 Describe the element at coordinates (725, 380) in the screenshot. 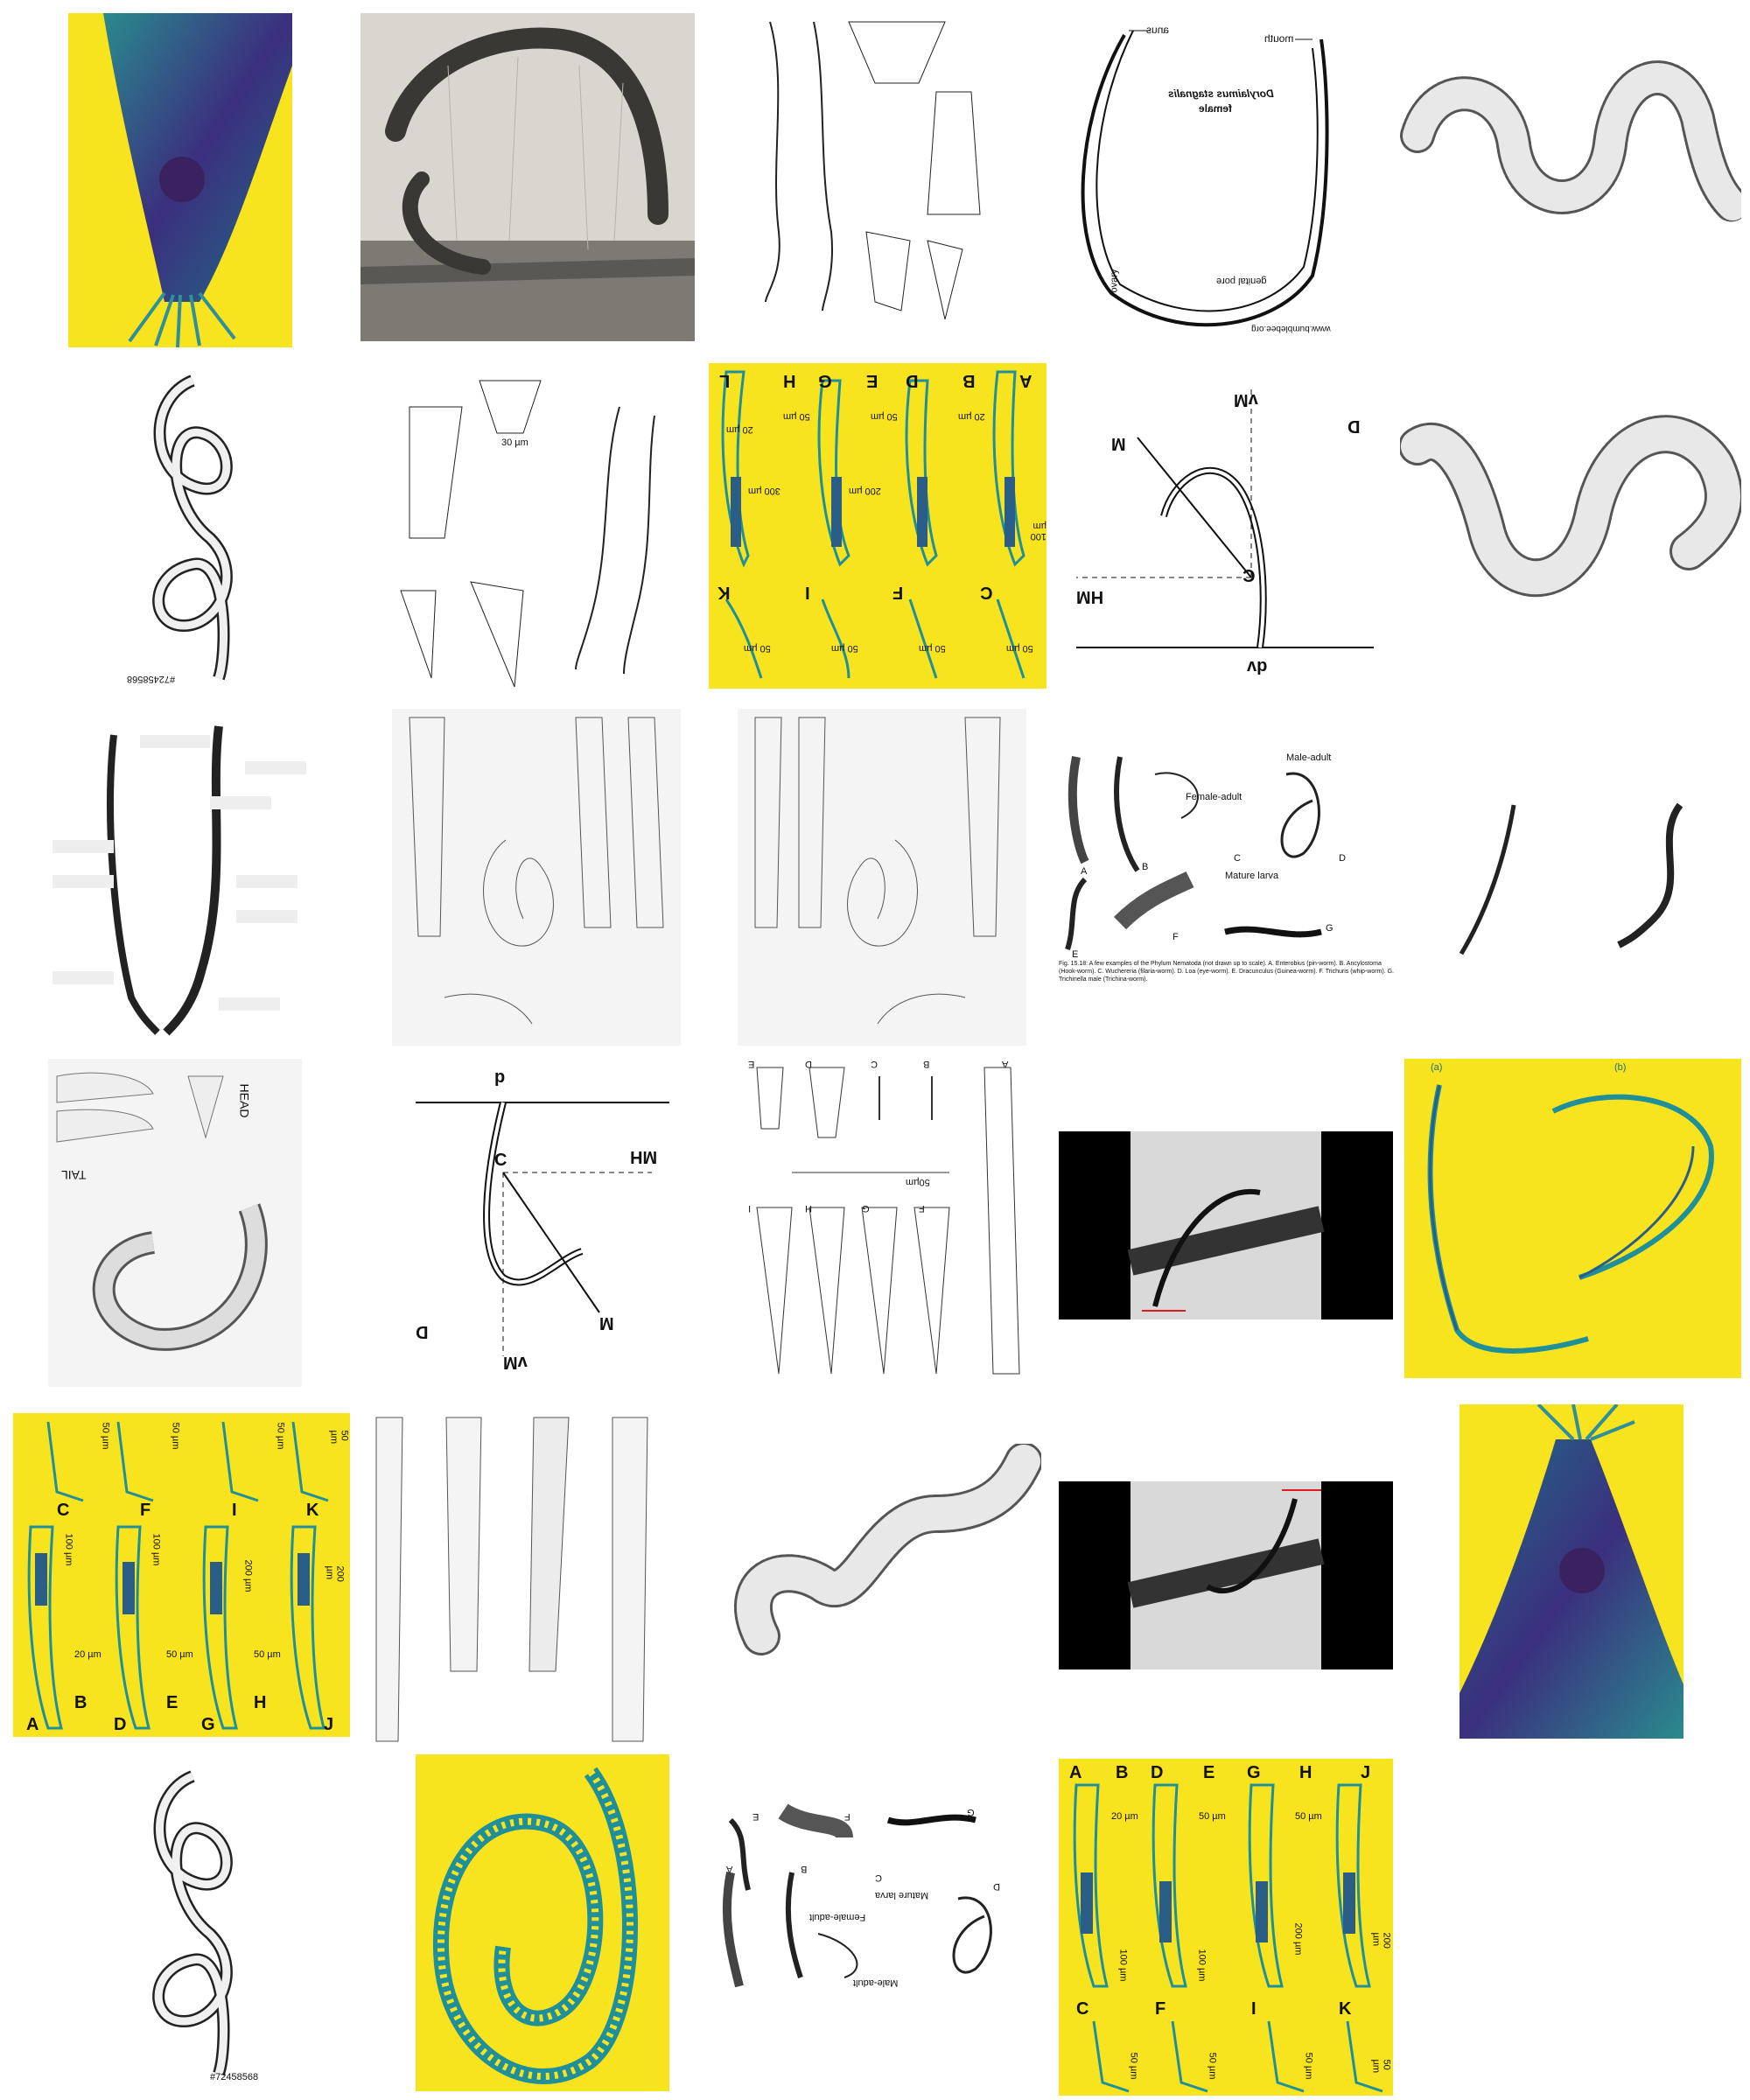

I see `label-l: L` at that location.